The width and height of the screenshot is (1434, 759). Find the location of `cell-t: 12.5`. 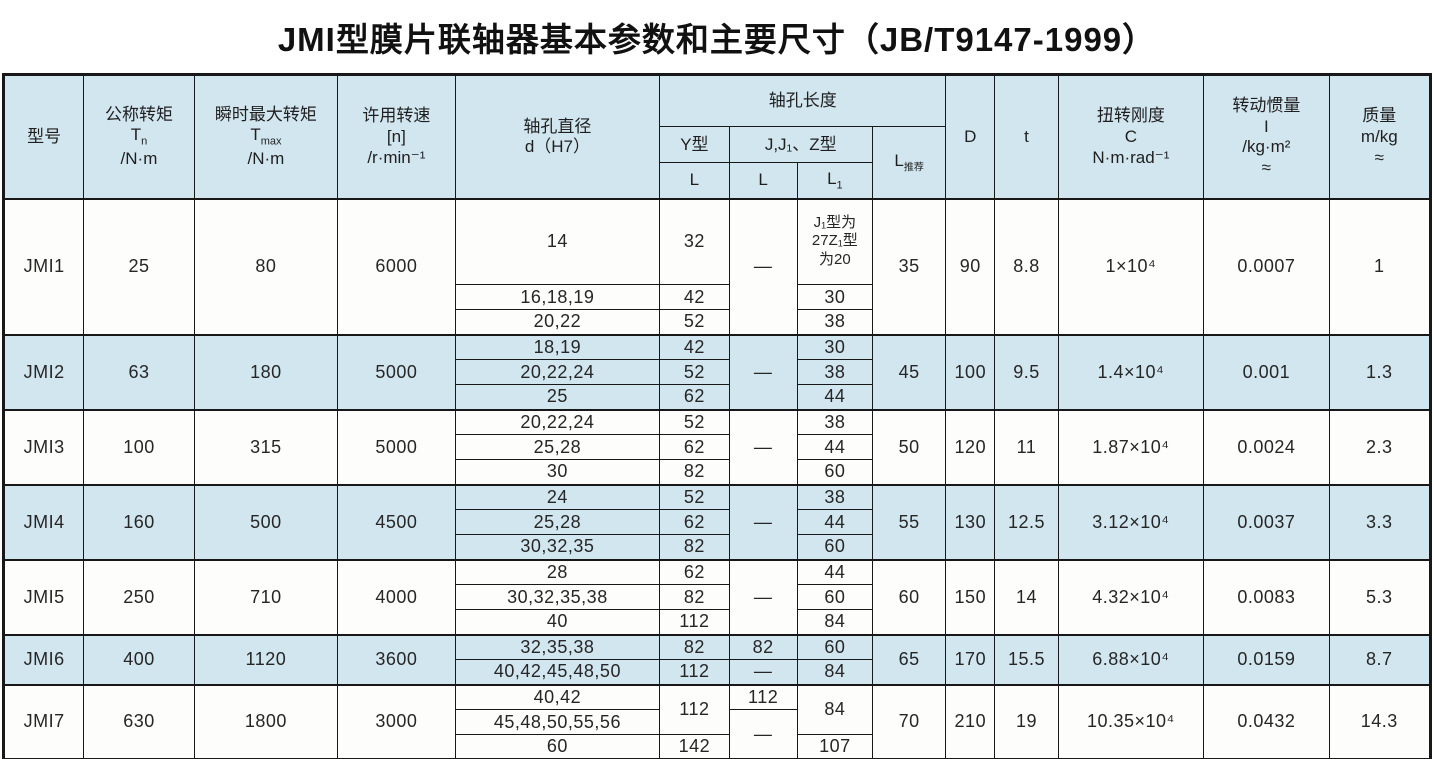

cell-t: 12.5 is located at coordinates (1026, 521).